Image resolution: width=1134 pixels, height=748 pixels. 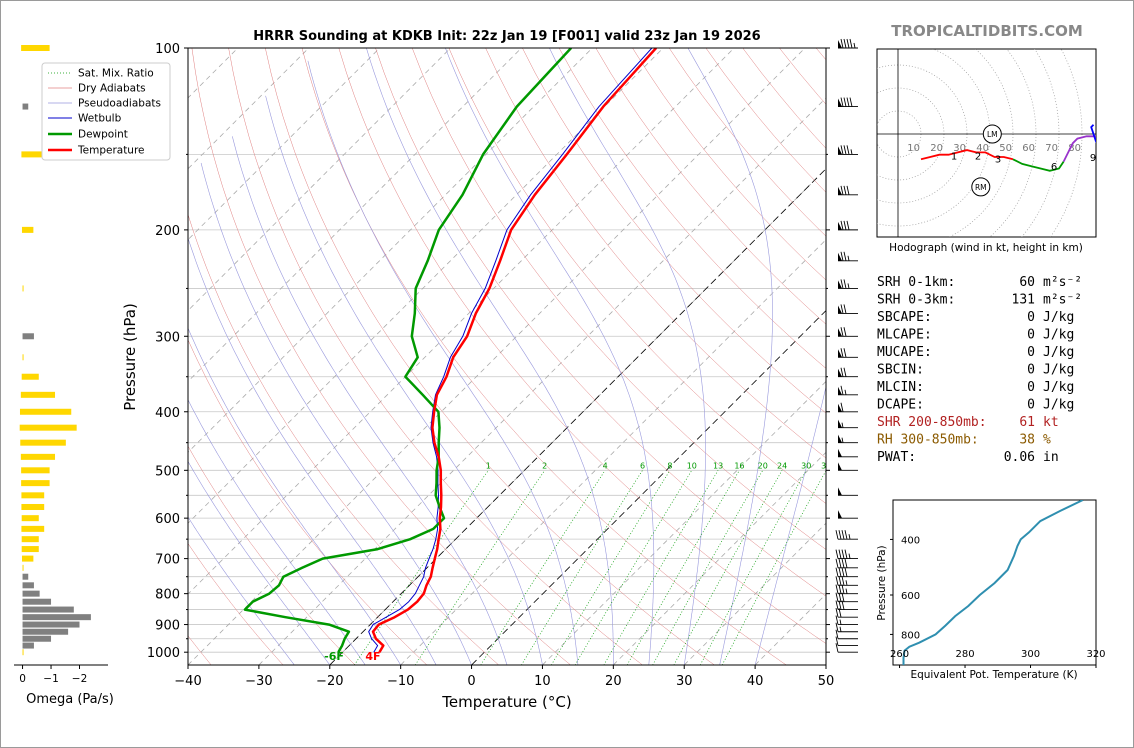 What do you see at coordinates (1047, 440) in the screenshot?
I see `index-unit: %` at bounding box center [1047, 440].